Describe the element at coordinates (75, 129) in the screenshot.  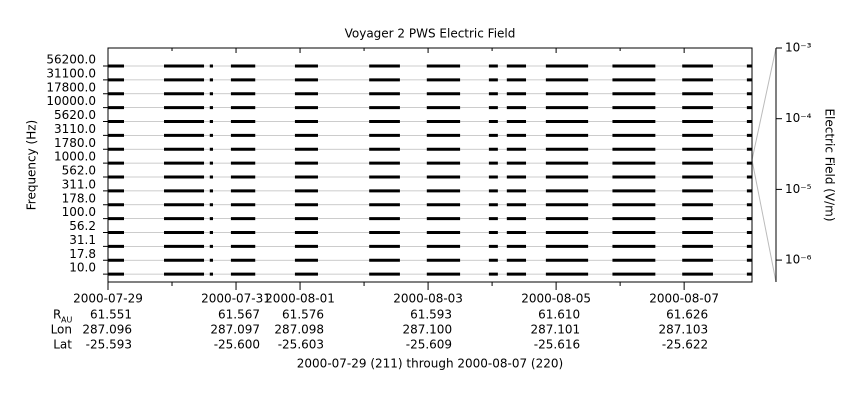
I see `channel-label: 3110.0` at that location.